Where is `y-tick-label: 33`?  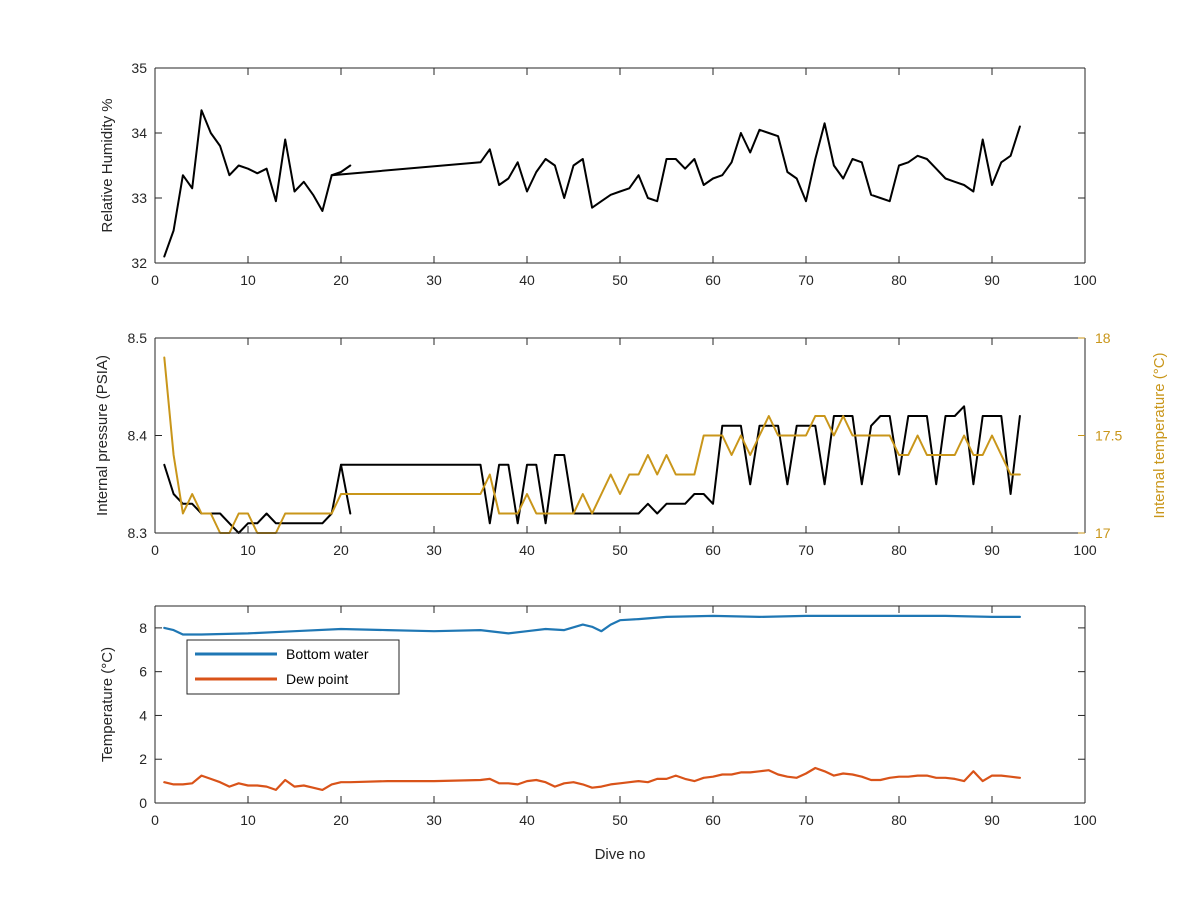 y-tick-label: 33 is located at coordinates (139, 198).